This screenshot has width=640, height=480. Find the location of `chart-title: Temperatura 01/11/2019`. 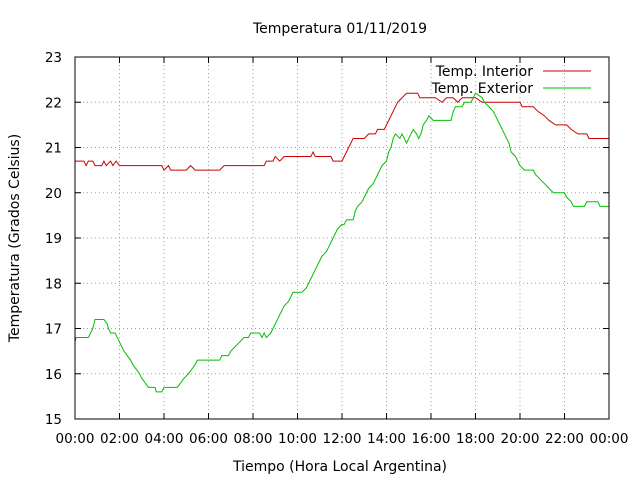

chart-title: Temperatura 01/11/2019 is located at coordinates (339, 29).